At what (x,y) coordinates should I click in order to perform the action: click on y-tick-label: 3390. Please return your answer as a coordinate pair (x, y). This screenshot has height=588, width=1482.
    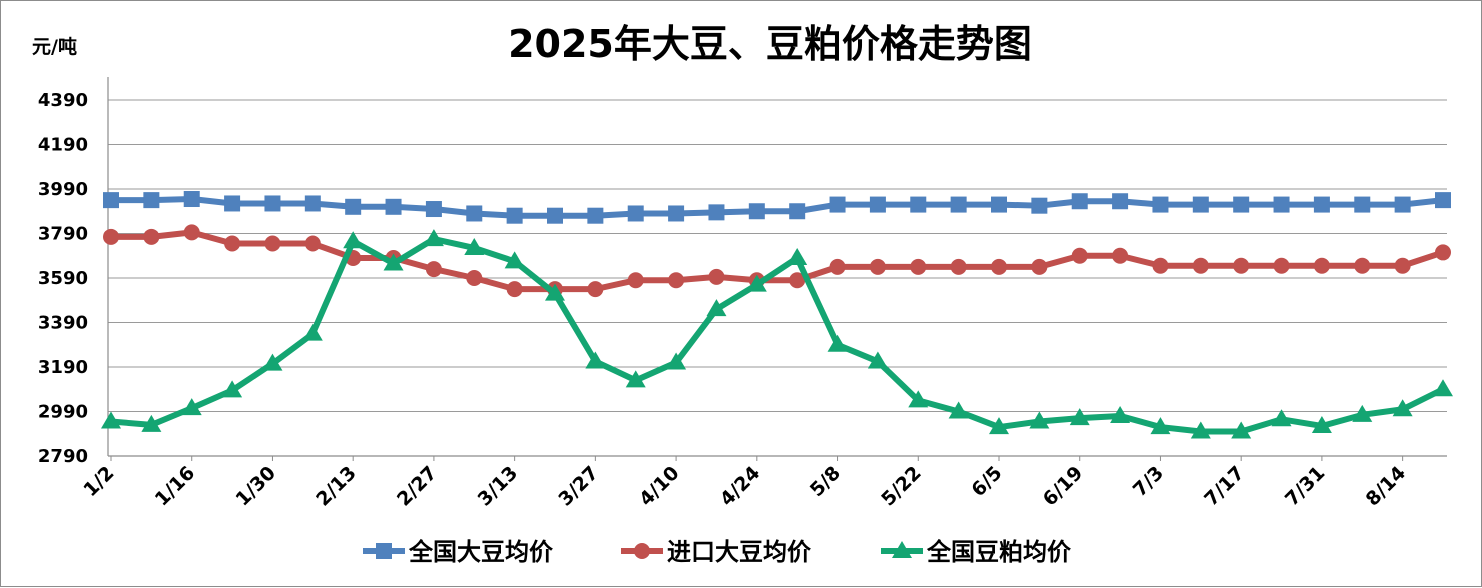
    Looking at the image, I should click on (63, 323).